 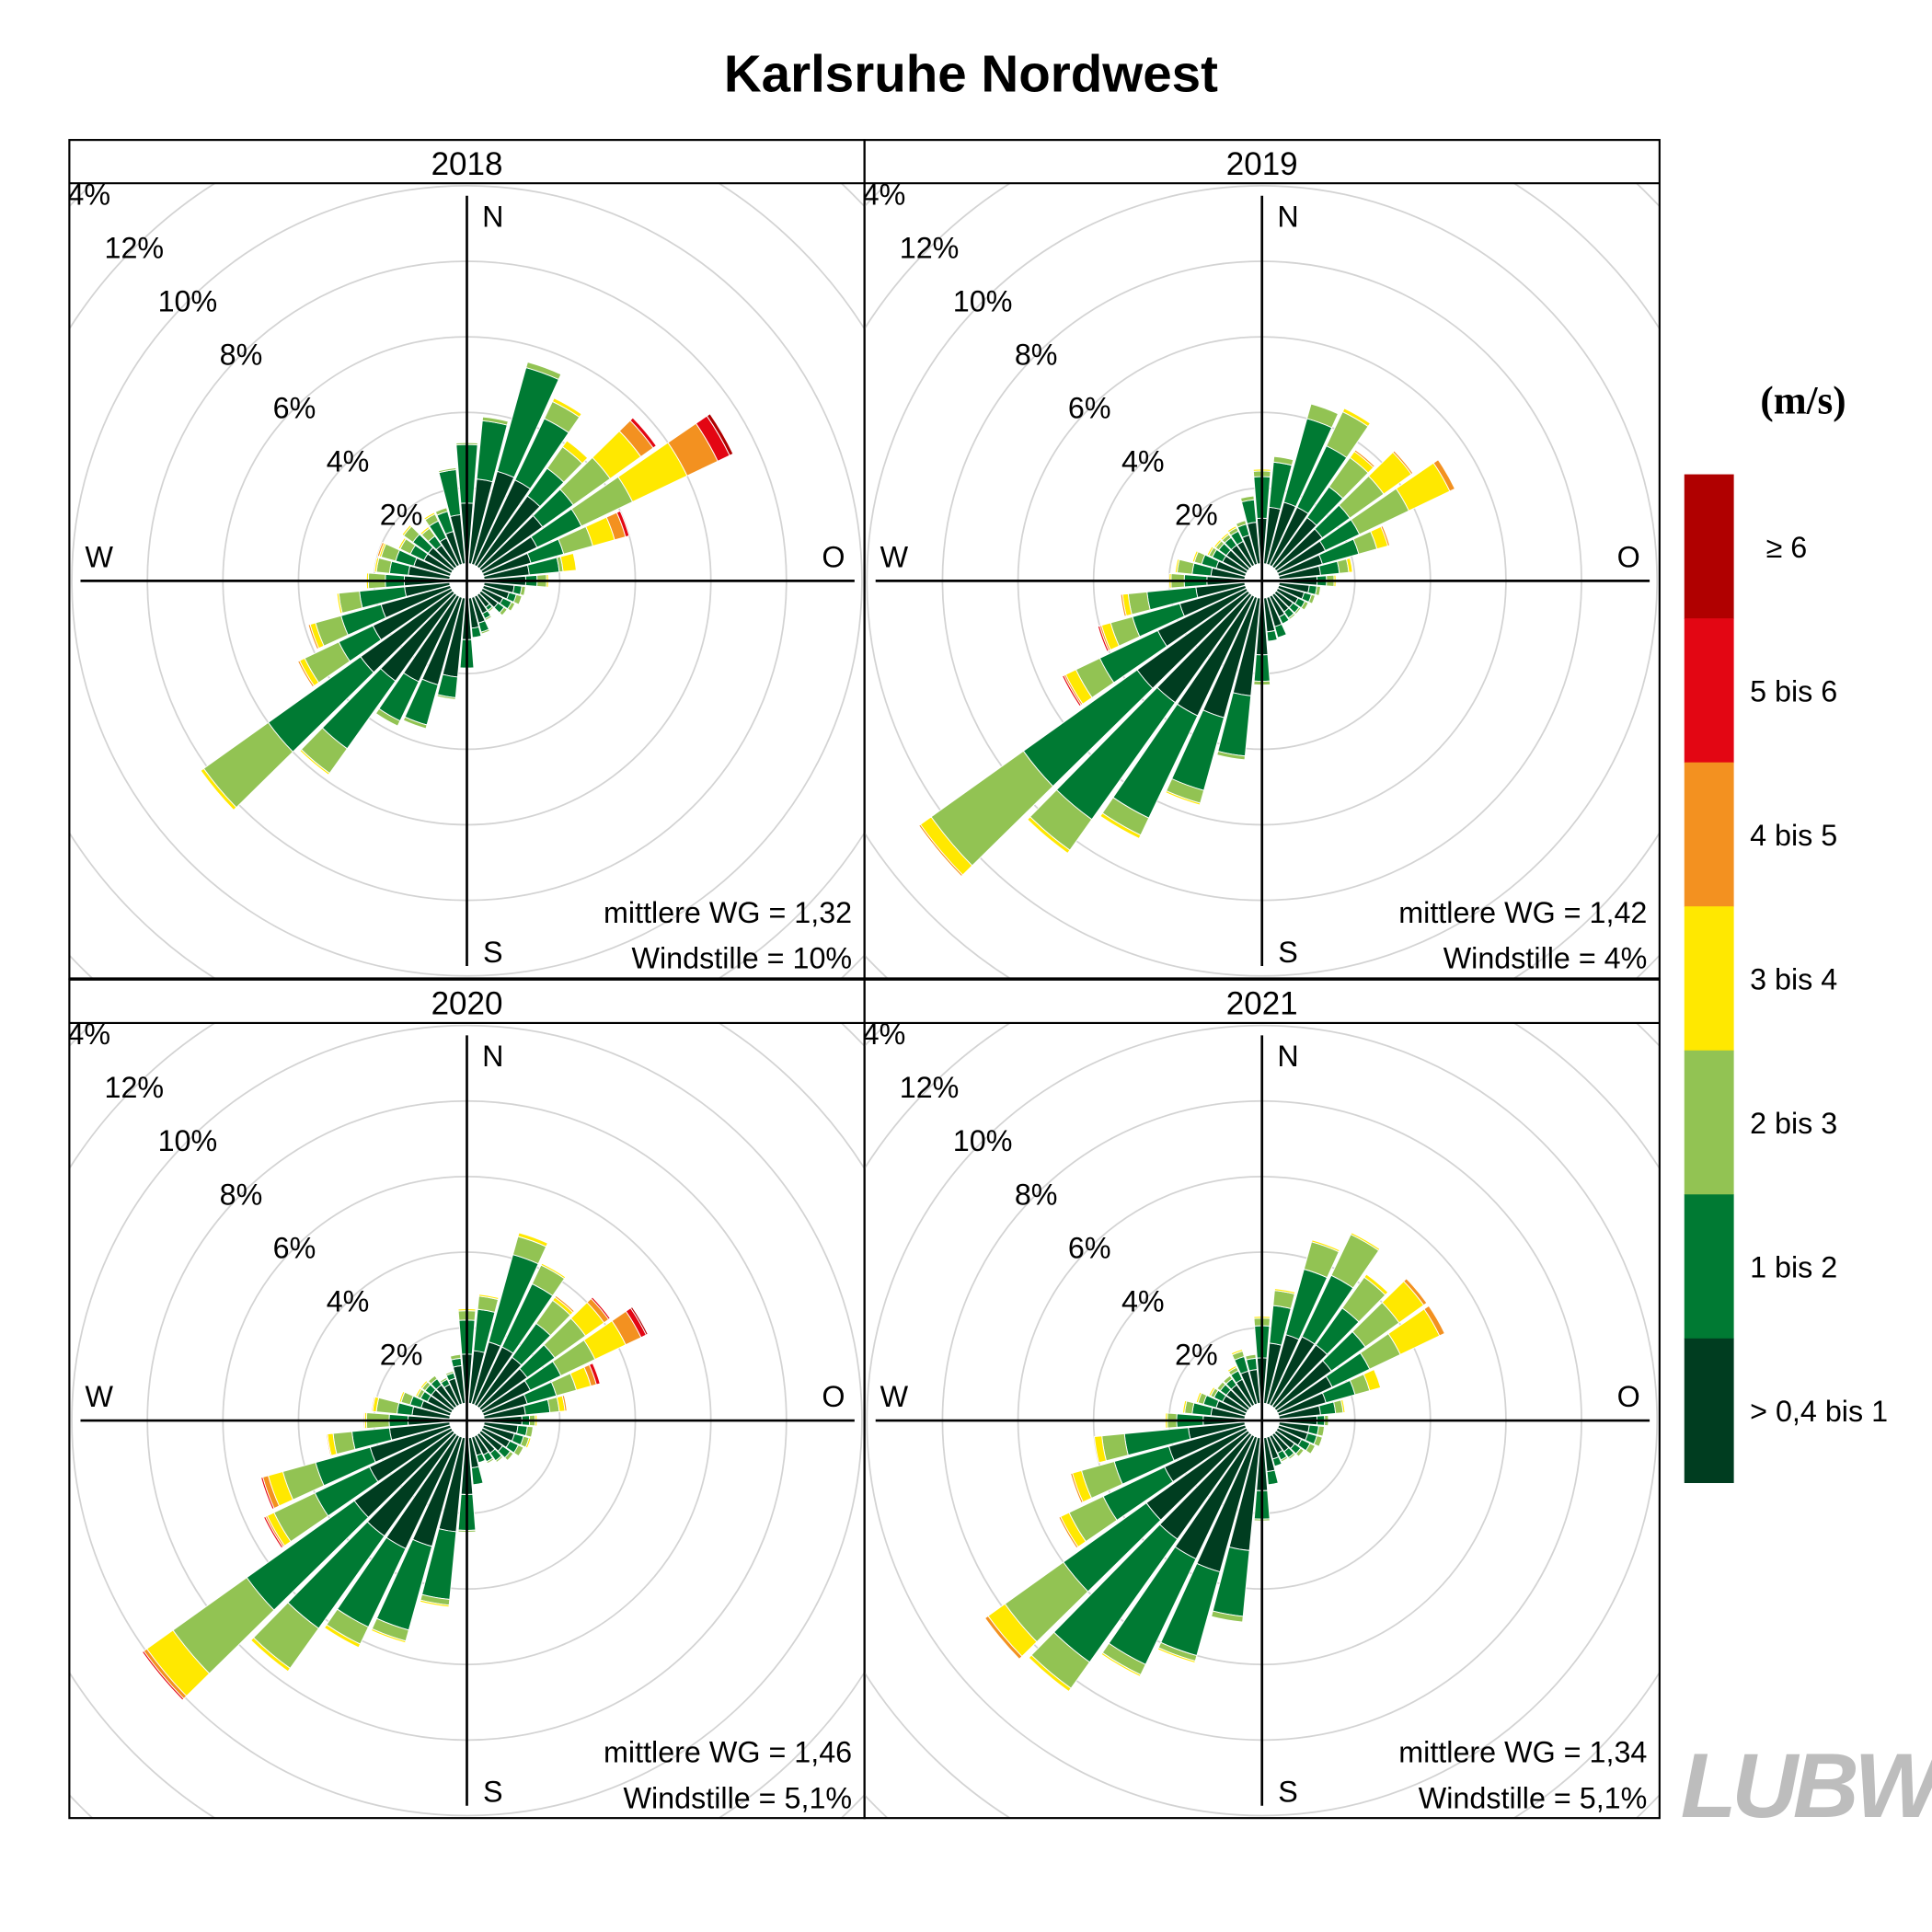 What do you see at coordinates (1787, 547) in the screenshot?
I see `legend-label: ≥ 6` at bounding box center [1787, 547].